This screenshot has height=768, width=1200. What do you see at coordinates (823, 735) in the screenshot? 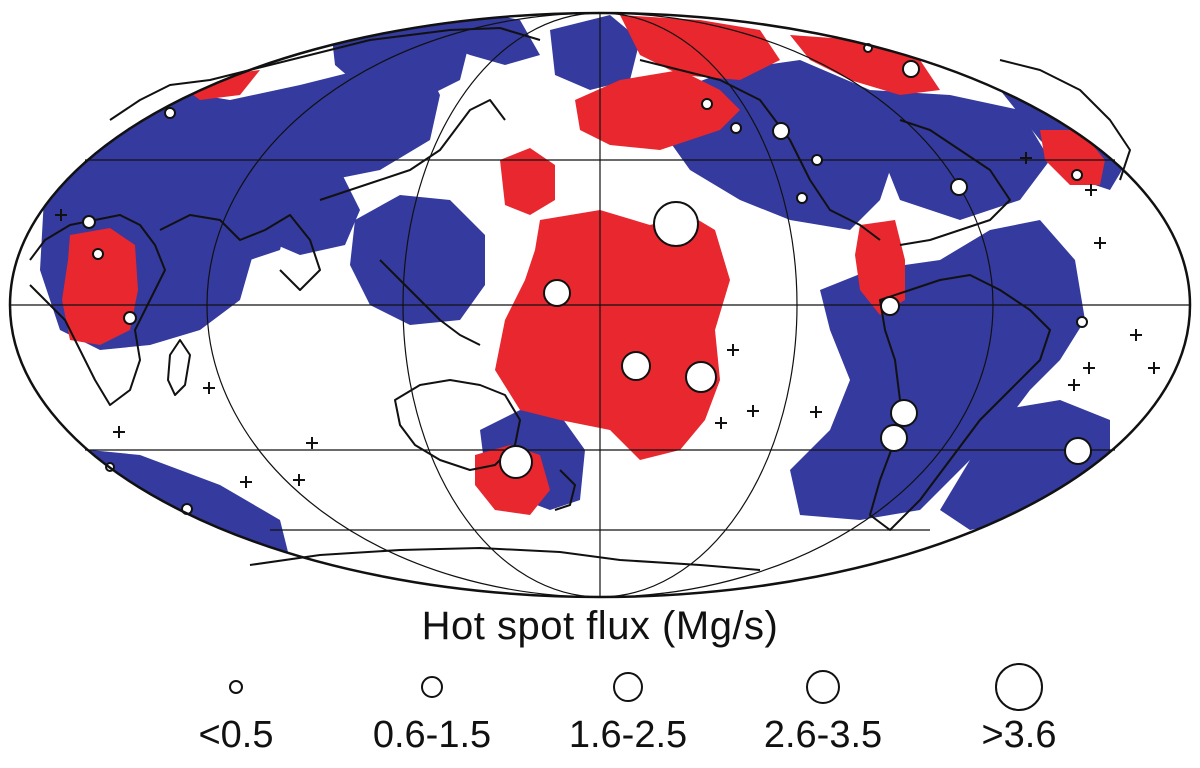
I see `legend-label: 2.6-3.5` at bounding box center [823, 735].